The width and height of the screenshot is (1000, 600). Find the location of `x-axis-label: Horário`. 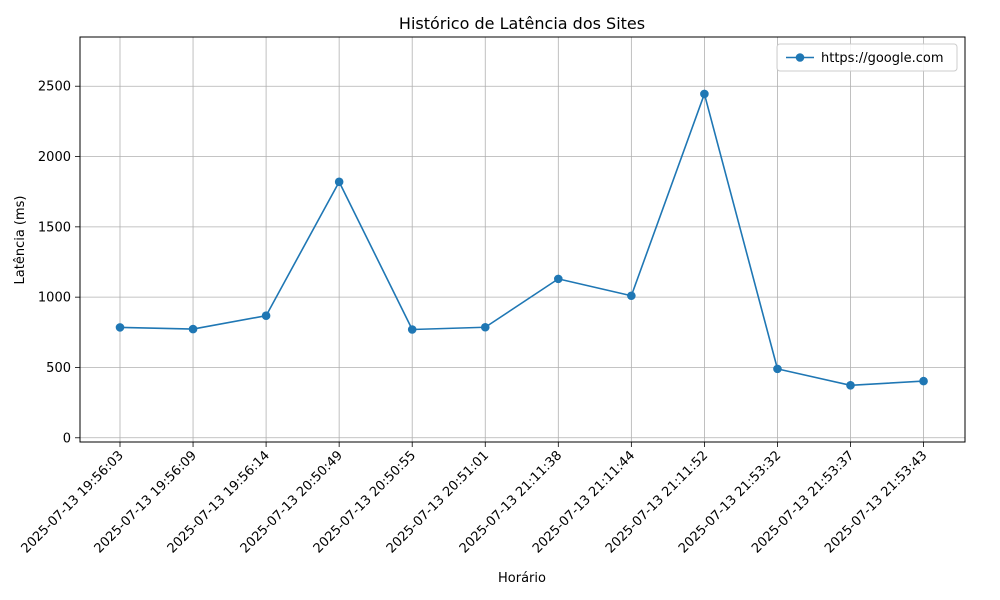

x-axis-label: Horário is located at coordinates (522, 578).